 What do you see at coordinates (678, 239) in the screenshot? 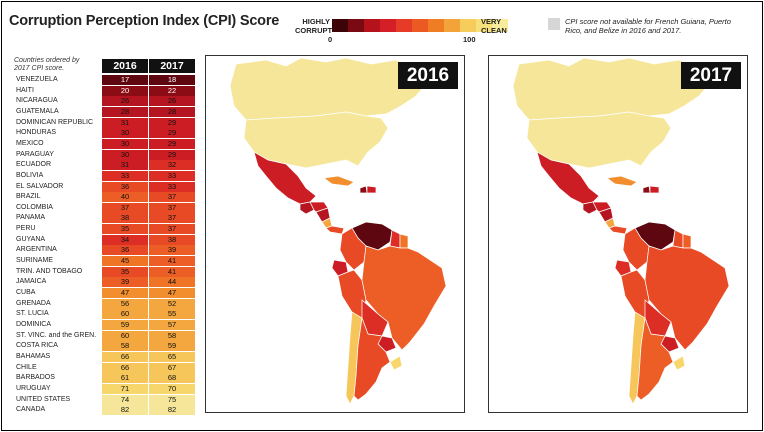
I see `country-shape-guyana` at bounding box center [678, 239].